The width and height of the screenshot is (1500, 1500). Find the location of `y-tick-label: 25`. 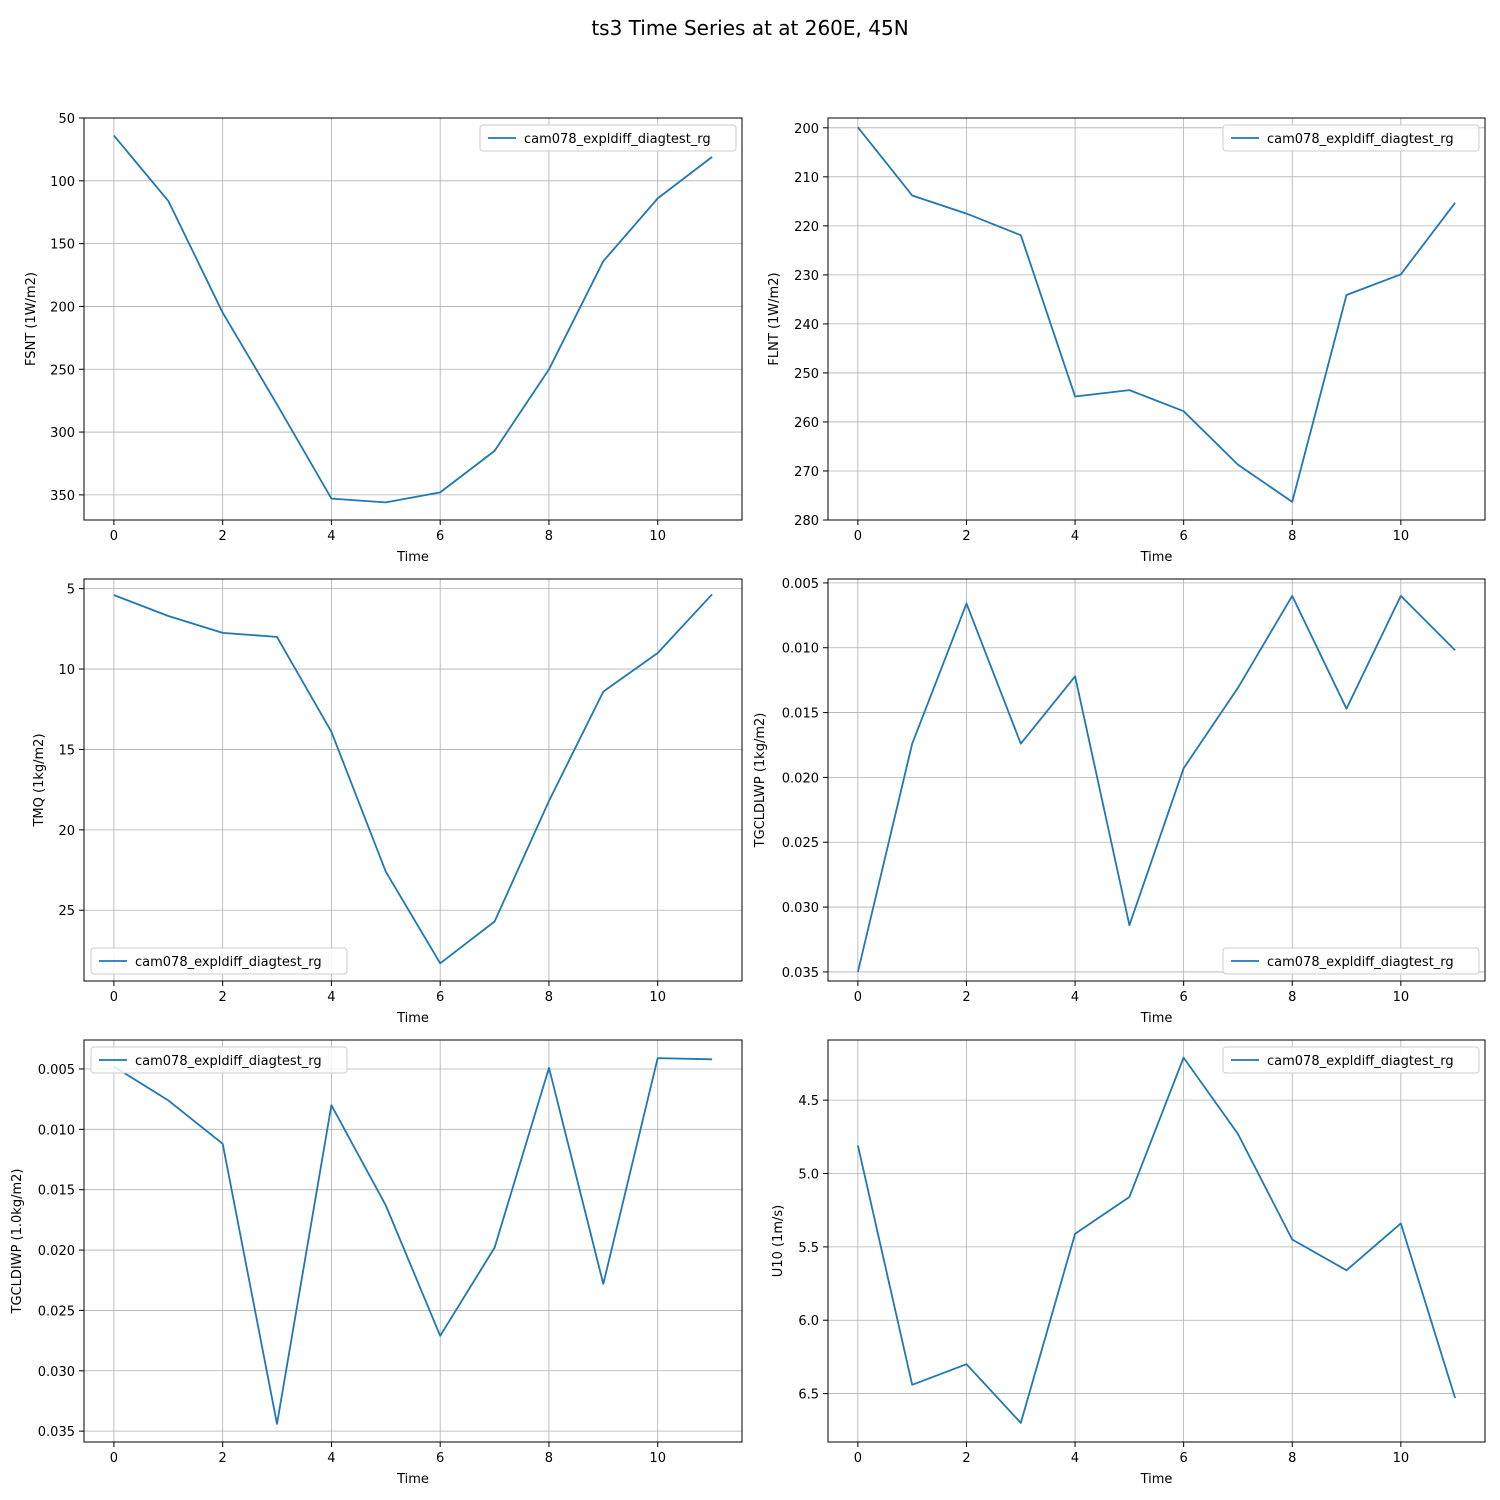

y-tick-label: 25 is located at coordinates (66, 911).